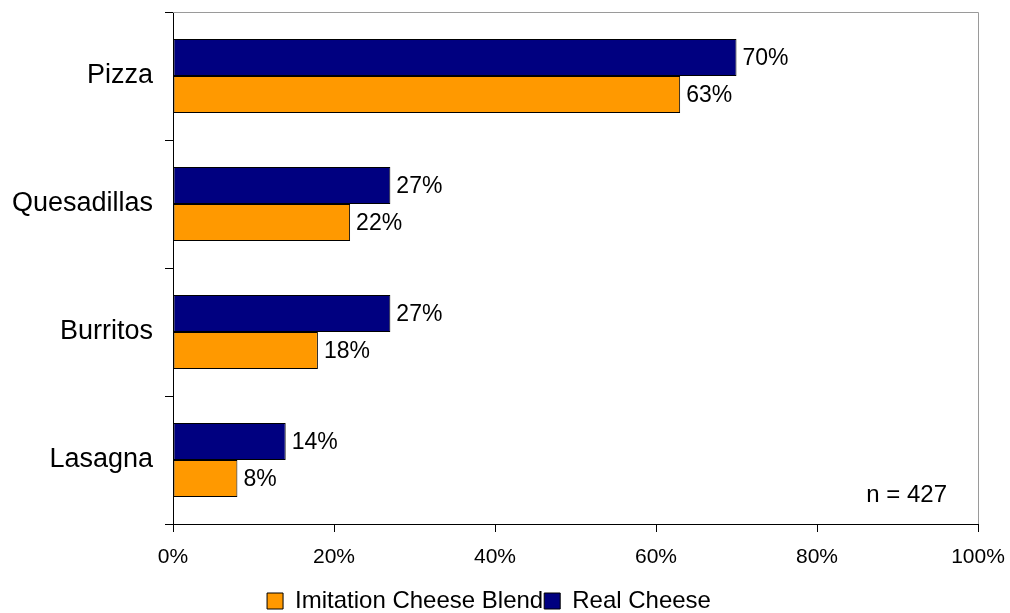 Image resolution: width=1010 pixels, height=613 pixels. Describe the element at coordinates (419, 599) in the screenshot. I see `legend-label: Imitation Cheese Blend` at that location.